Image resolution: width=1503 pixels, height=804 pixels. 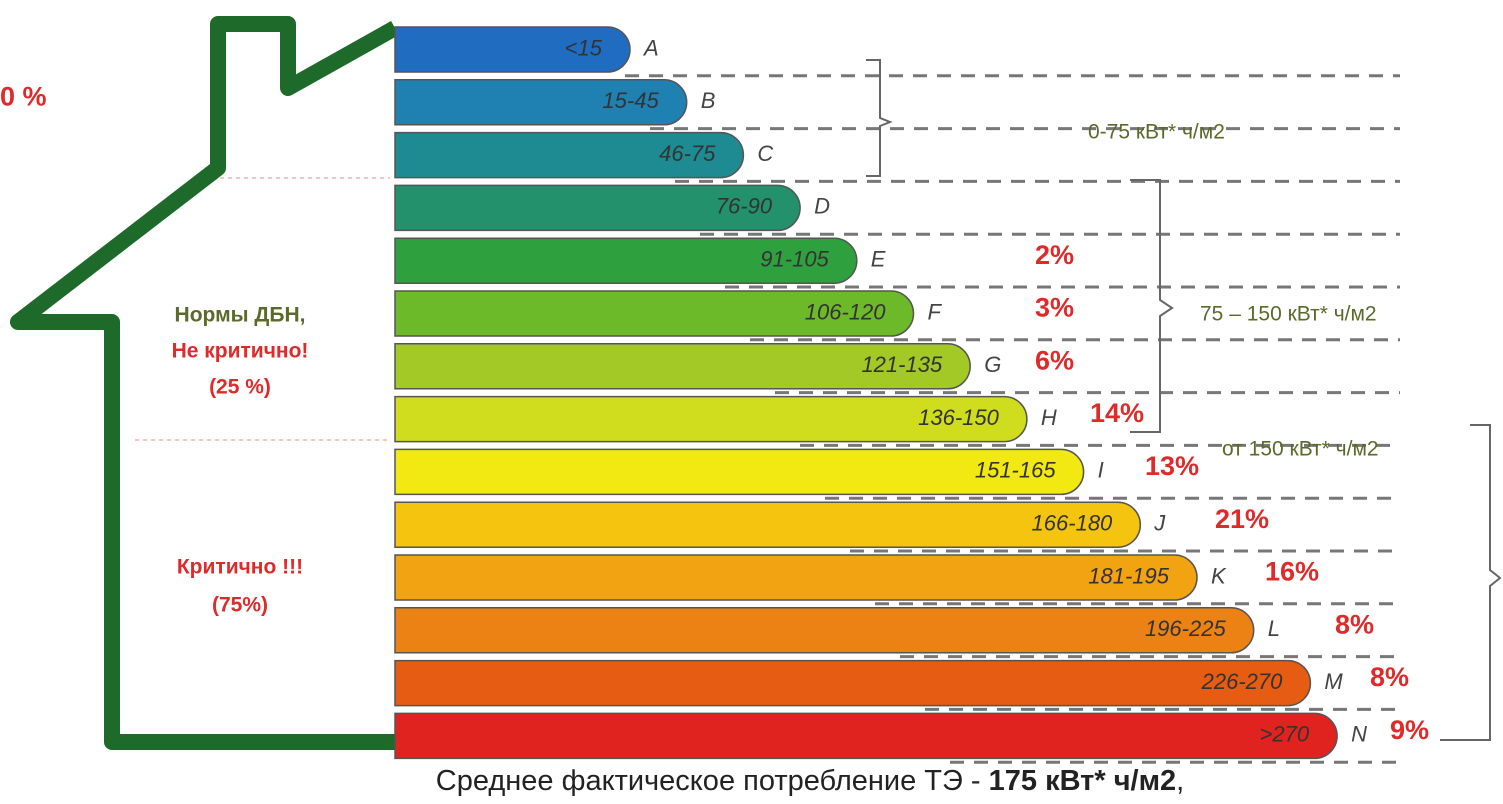 I want to click on band-percent: 13%, so click(x=1172, y=466).